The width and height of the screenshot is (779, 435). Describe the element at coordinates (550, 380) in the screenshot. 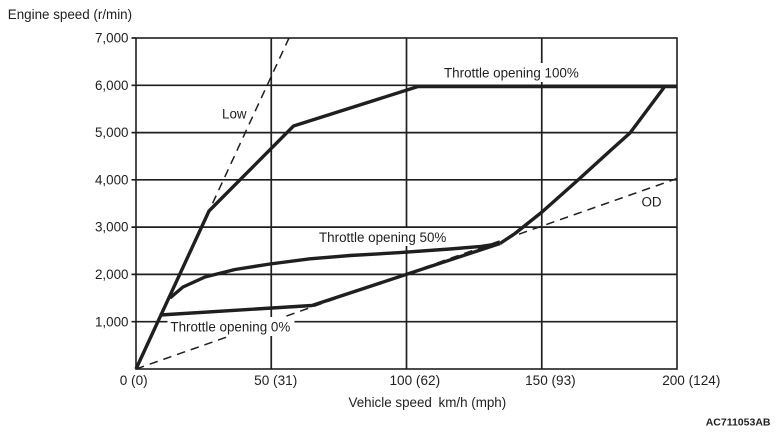

I see `svg-text: 150 (93)` at that location.